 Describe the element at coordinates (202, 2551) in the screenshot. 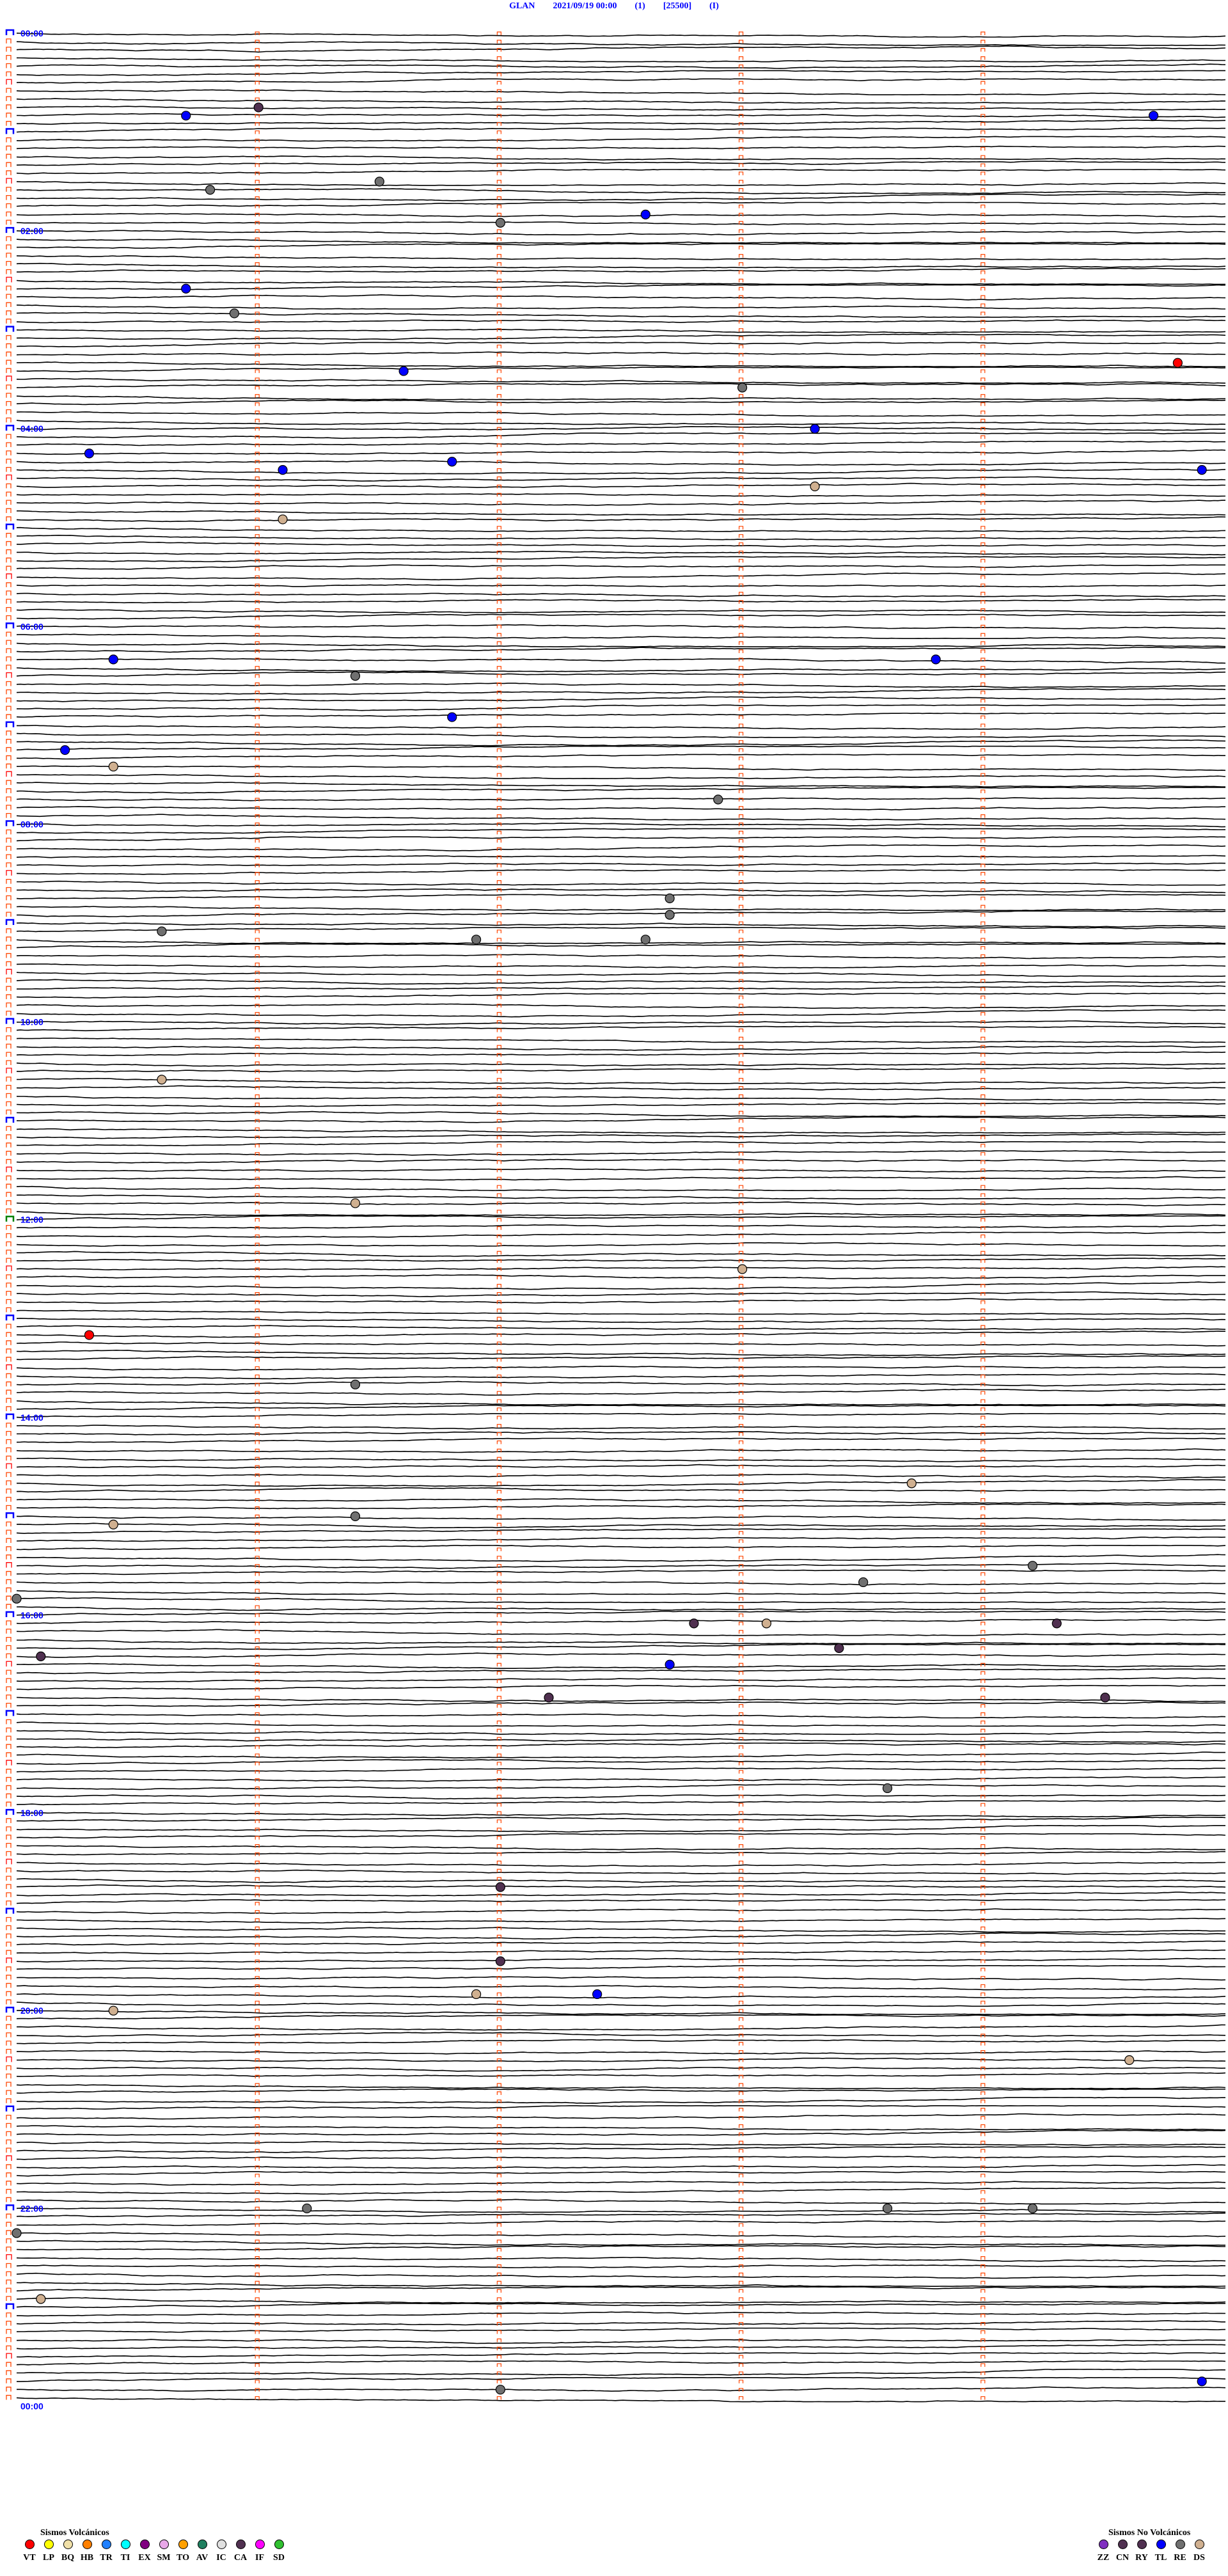

I see `legend-item-av: AV` at that location.